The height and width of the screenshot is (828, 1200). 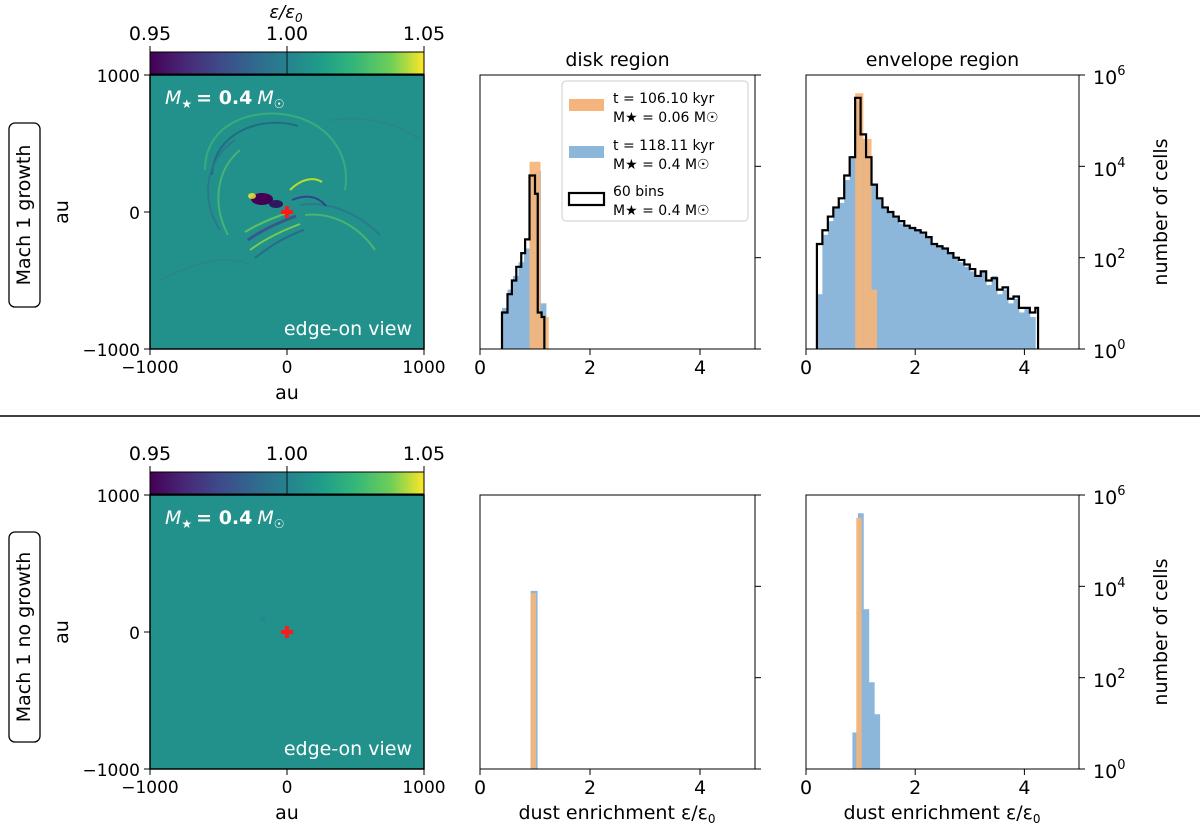 What do you see at coordinates (1132, 633) in the screenshot?
I see `hist-yaxis-bottom: 10⁶ 10⁴ 10² 100 number of cells` at bounding box center [1132, 633].